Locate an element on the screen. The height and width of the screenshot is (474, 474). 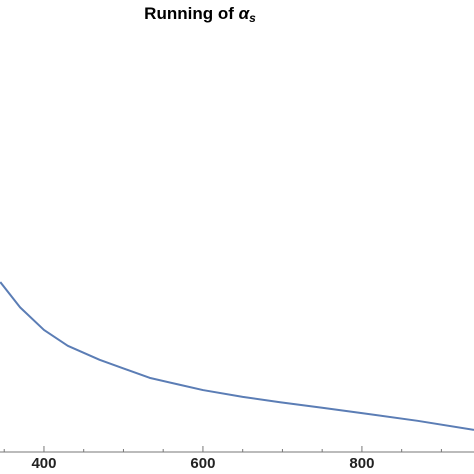
x-tick-label: 800 is located at coordinates (361, 463).